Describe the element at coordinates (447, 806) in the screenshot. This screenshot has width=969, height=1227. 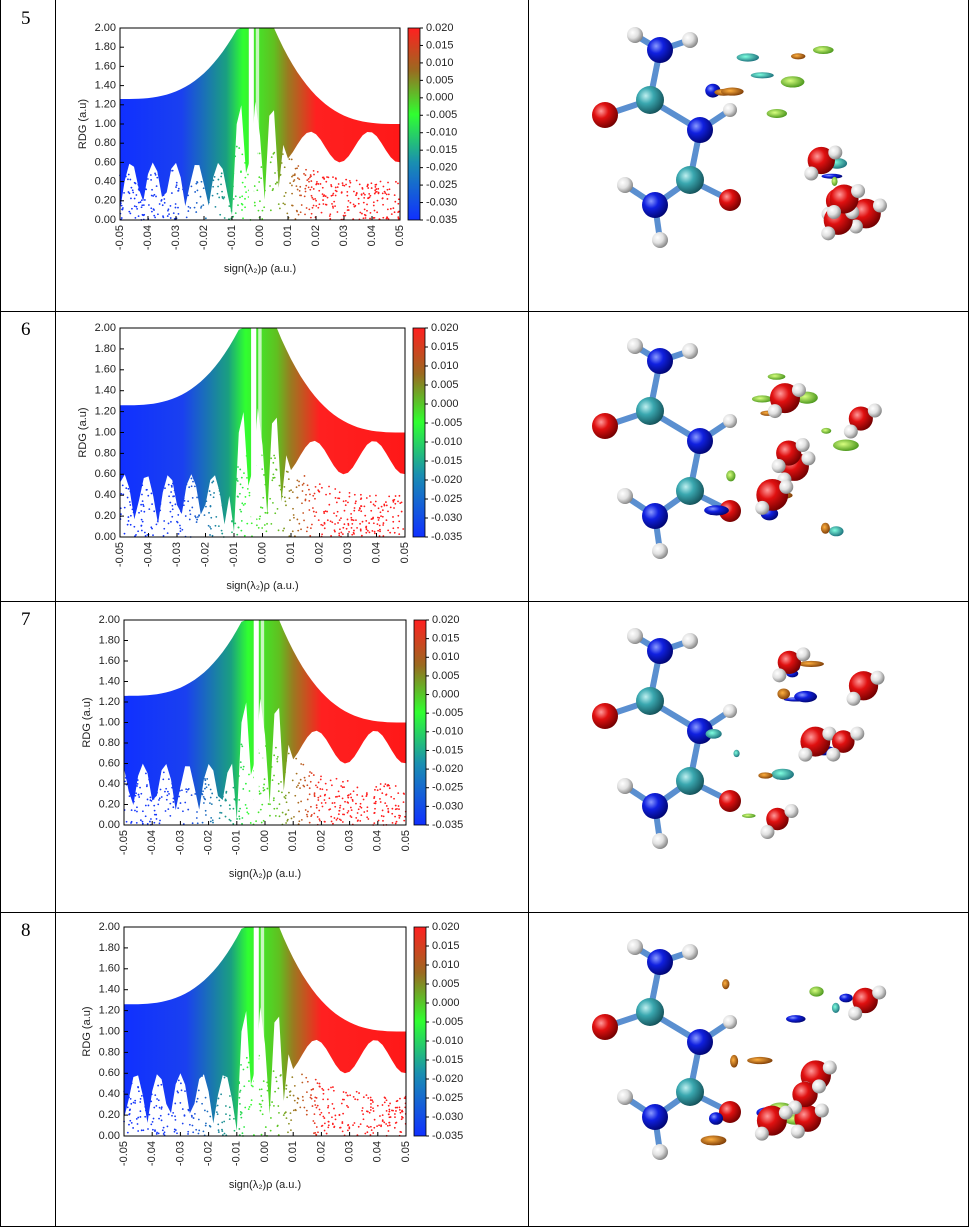
I see `colorbar-tick-label: -0.030` at that location.